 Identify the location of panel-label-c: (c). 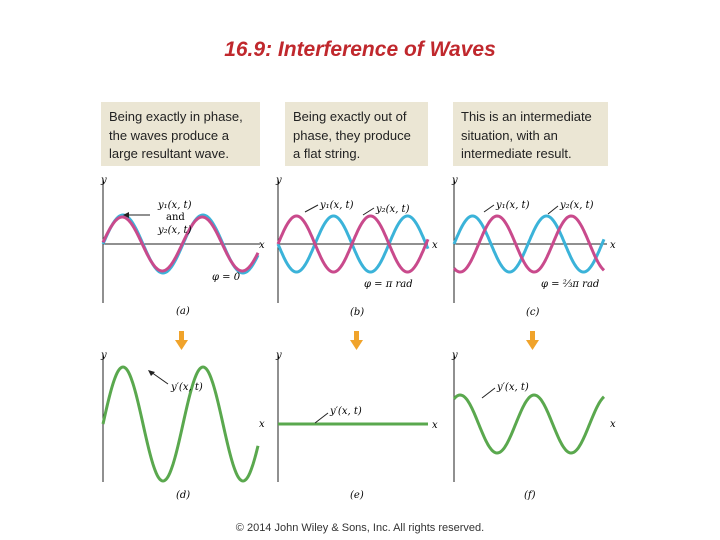
(533, 312).